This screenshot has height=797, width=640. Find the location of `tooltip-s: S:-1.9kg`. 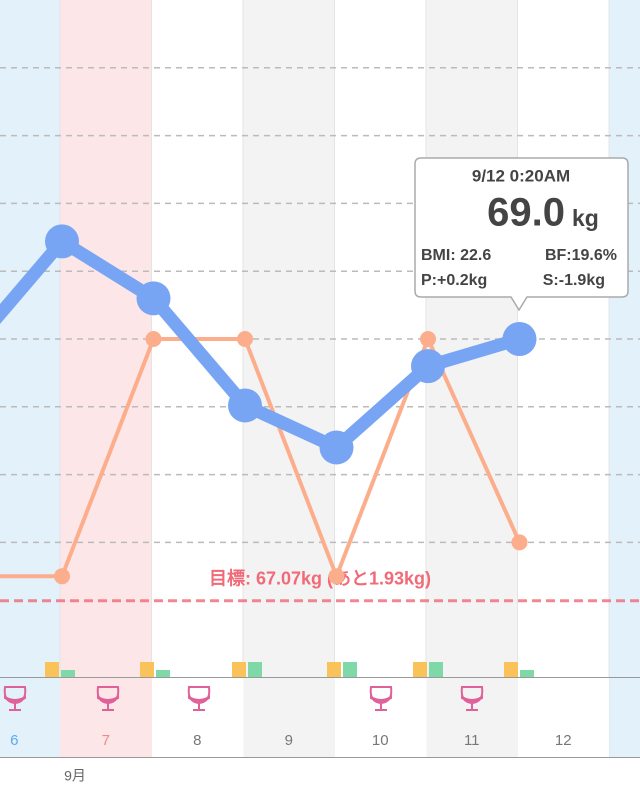

tooltip-s: S:-1.9kg is located at coordinates (574, 280).